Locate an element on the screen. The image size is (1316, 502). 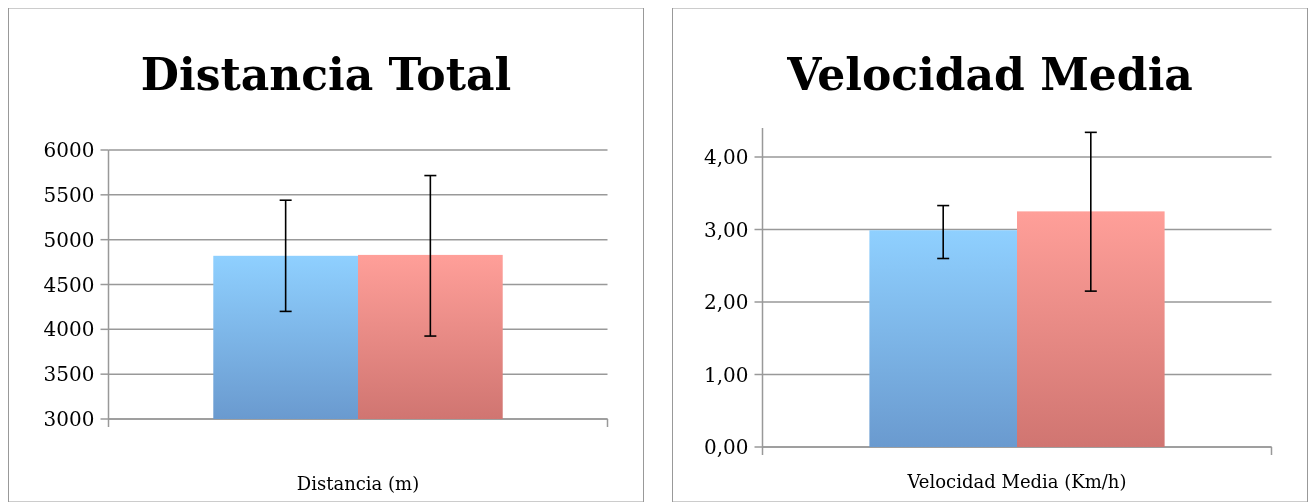
y-tick-label: 5500 is located at coordinates (69, 194).